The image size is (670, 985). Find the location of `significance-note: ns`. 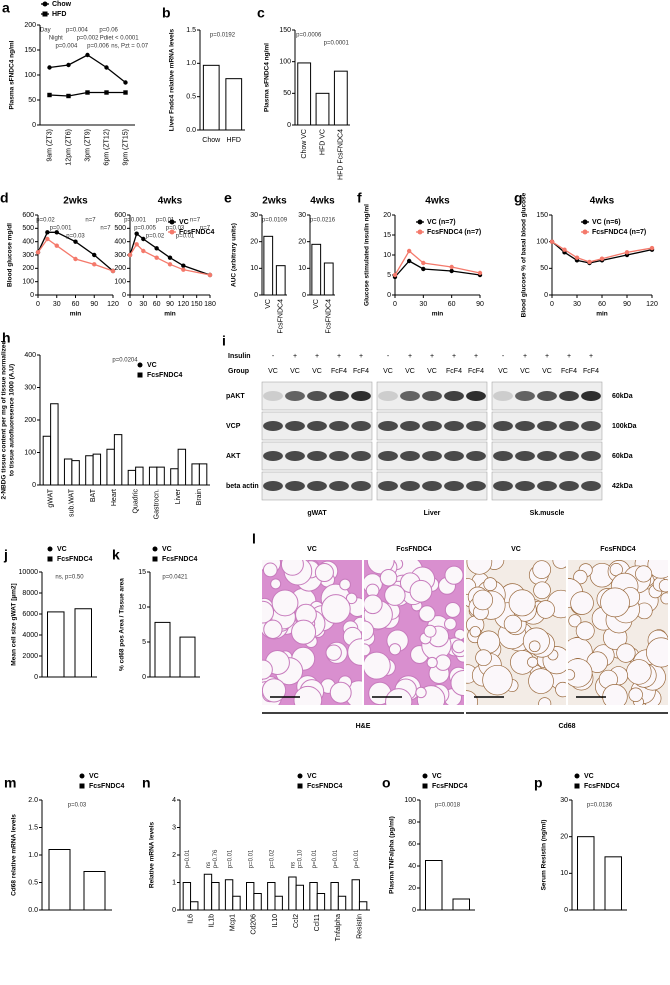

significance-note: ns is located at coordinates (209, 865).